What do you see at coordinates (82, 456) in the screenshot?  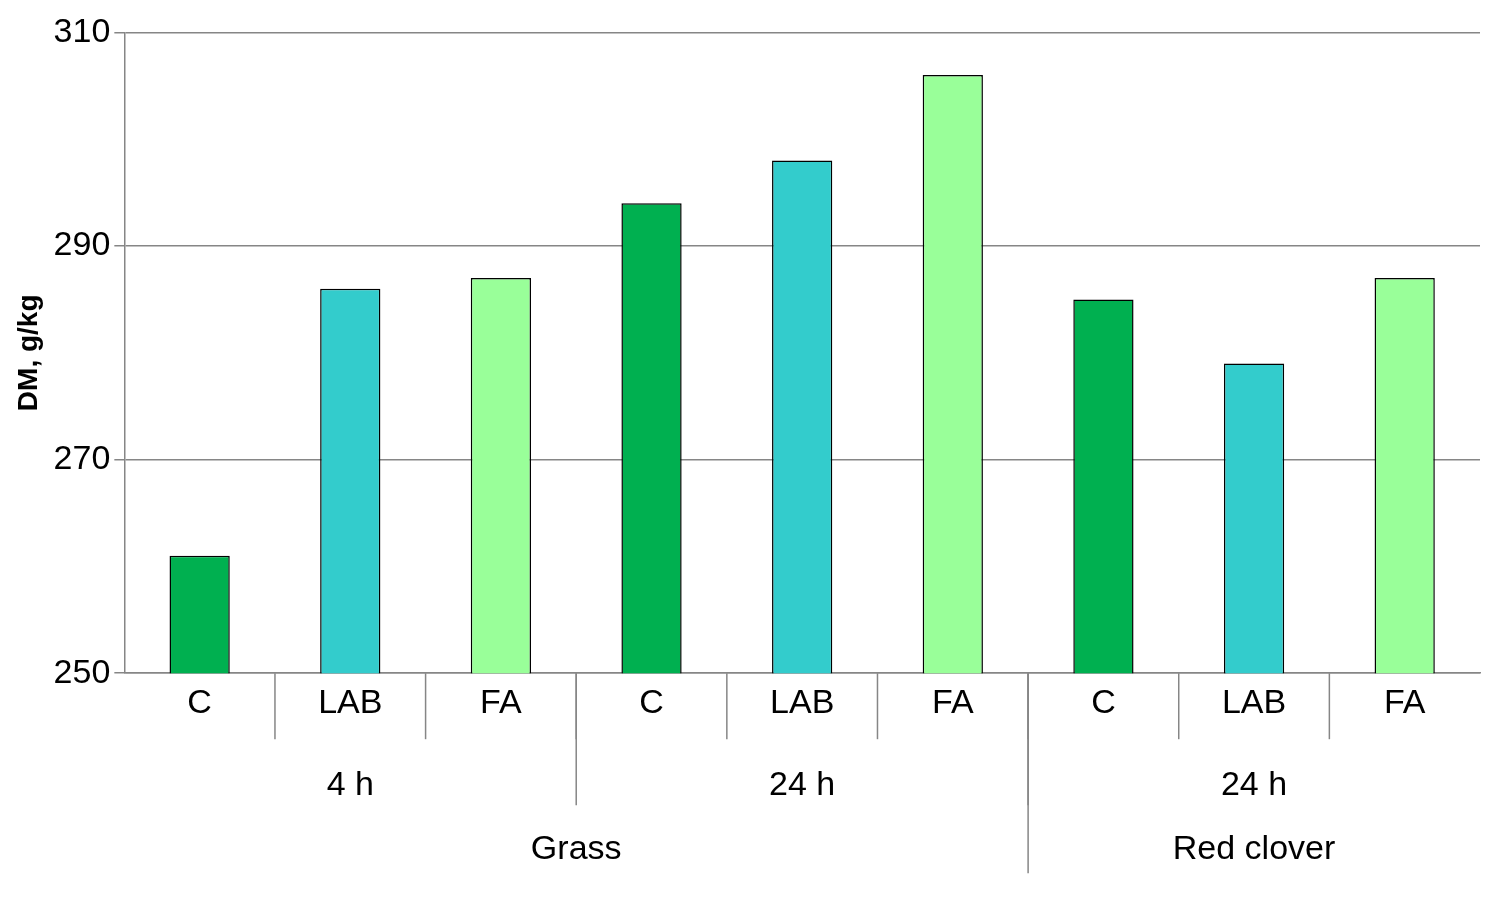 I see `y-tick-label: 270` at bounding box center [82, 456].